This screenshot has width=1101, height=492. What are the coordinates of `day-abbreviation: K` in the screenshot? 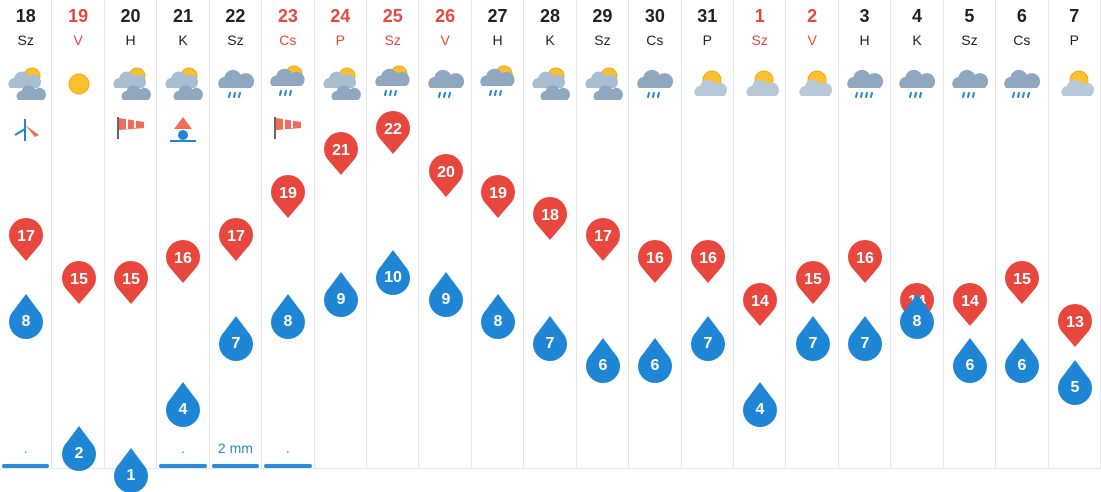 It's located at (917, 40).